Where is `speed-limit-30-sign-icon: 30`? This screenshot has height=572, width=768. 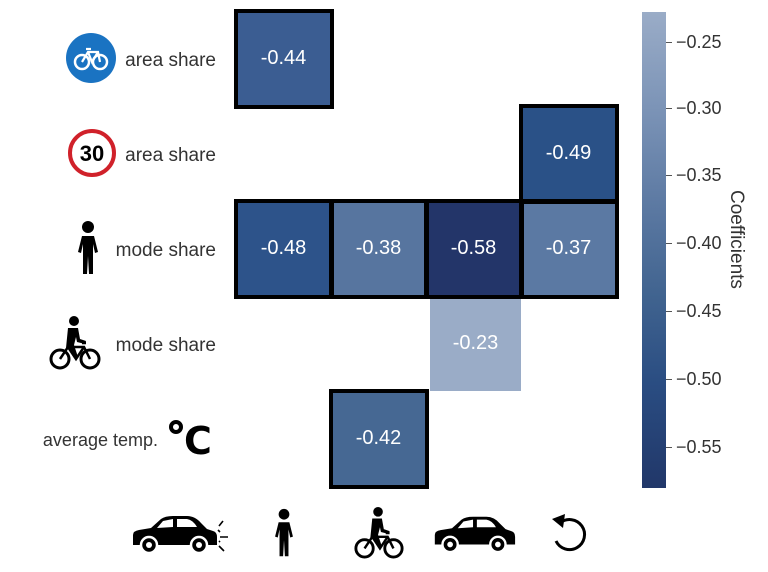 speed-limit-30-sign-icon: 30 is located at coordinates (92, 156).